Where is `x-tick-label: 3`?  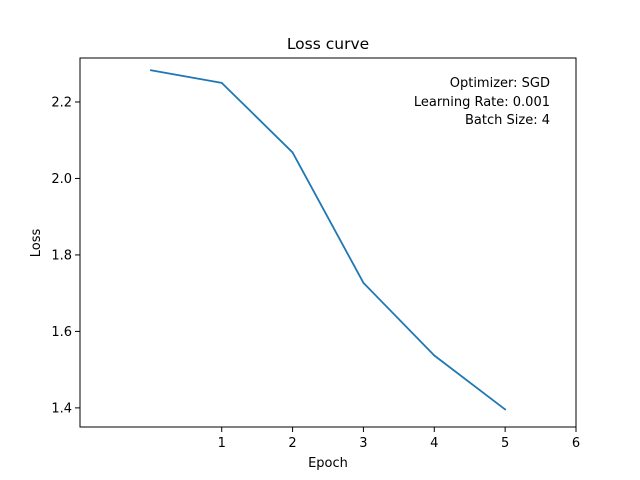
x-tick-label: 3 is located at coordinates (363, 443).